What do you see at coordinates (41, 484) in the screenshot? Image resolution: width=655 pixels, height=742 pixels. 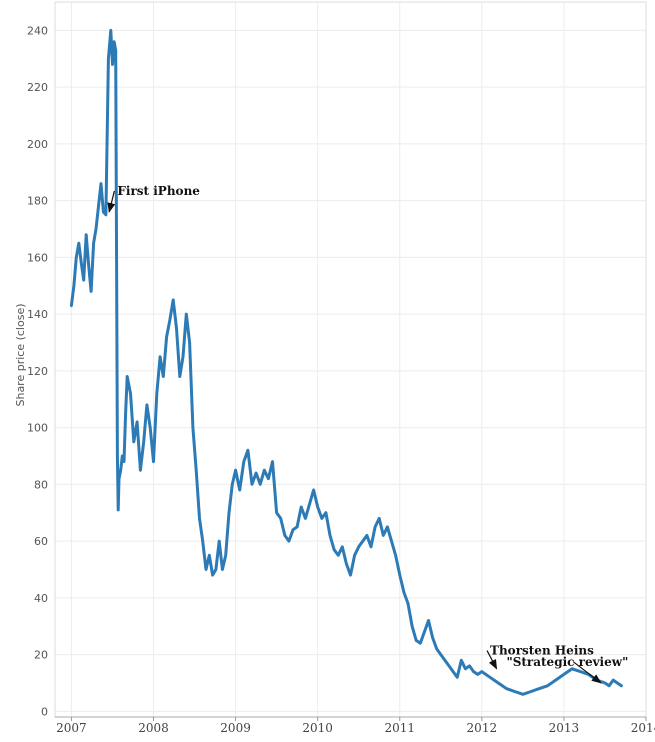 I see `y-tick-label: 80` at bounding box center [41, 484].